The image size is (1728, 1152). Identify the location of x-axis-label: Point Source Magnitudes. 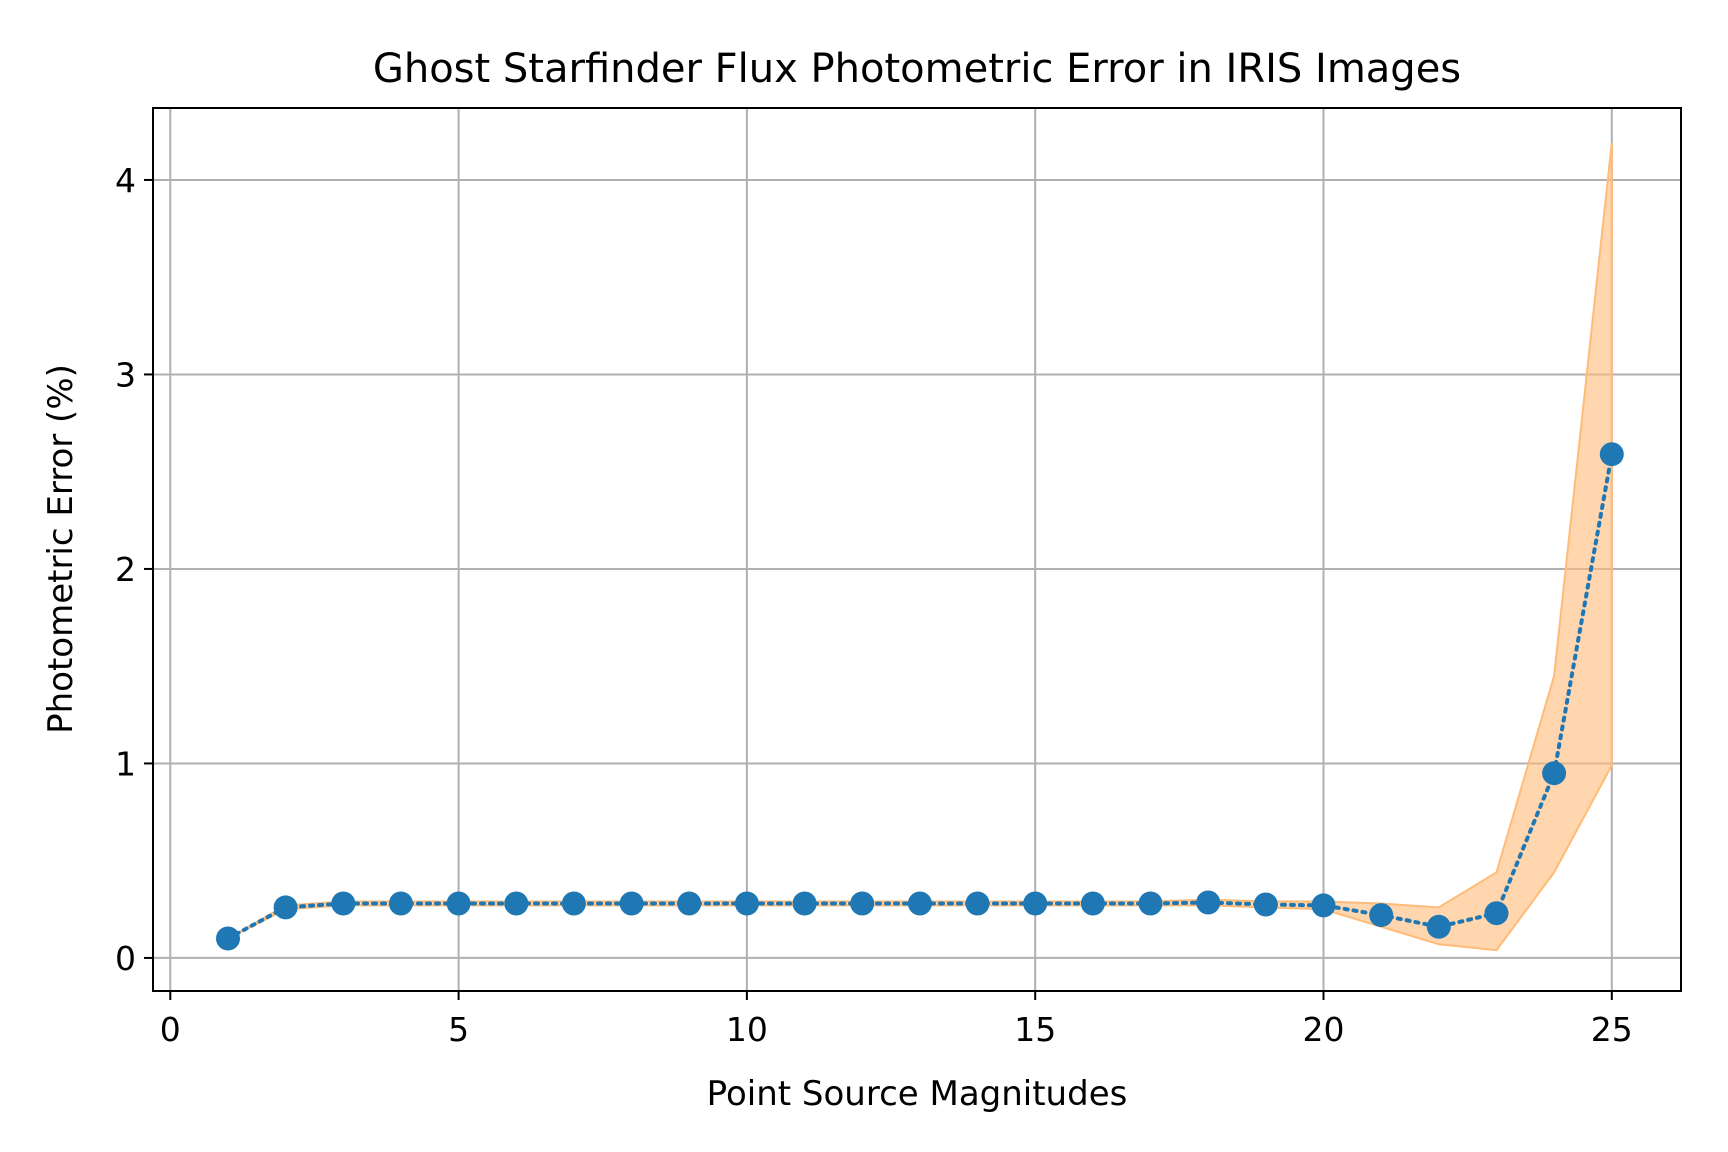
(917, 1094).